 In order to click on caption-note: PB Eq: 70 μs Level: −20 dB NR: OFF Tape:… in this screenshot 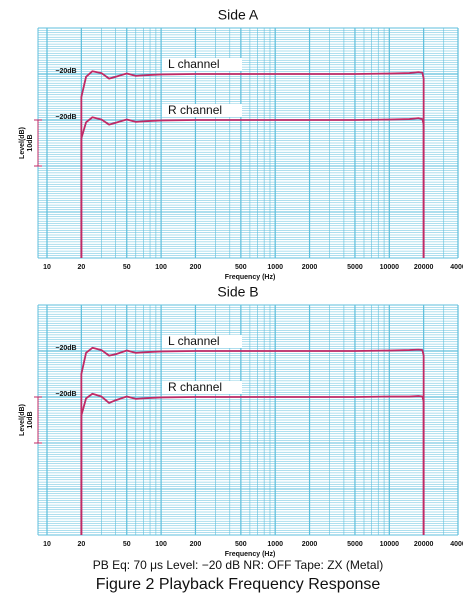, I will do `click(238, 565)`.